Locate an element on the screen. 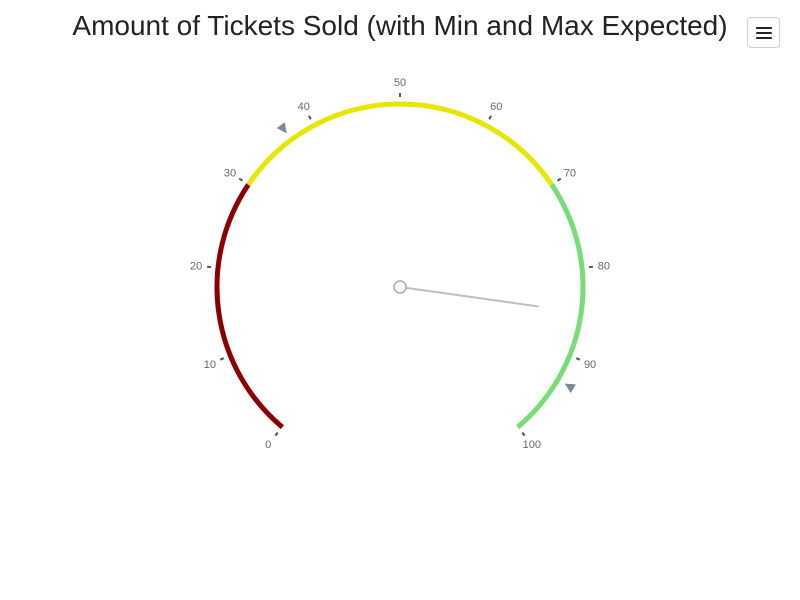 This screenshot has width=800, height=600. tick-label: 30 is located at coordinates (230, 173).